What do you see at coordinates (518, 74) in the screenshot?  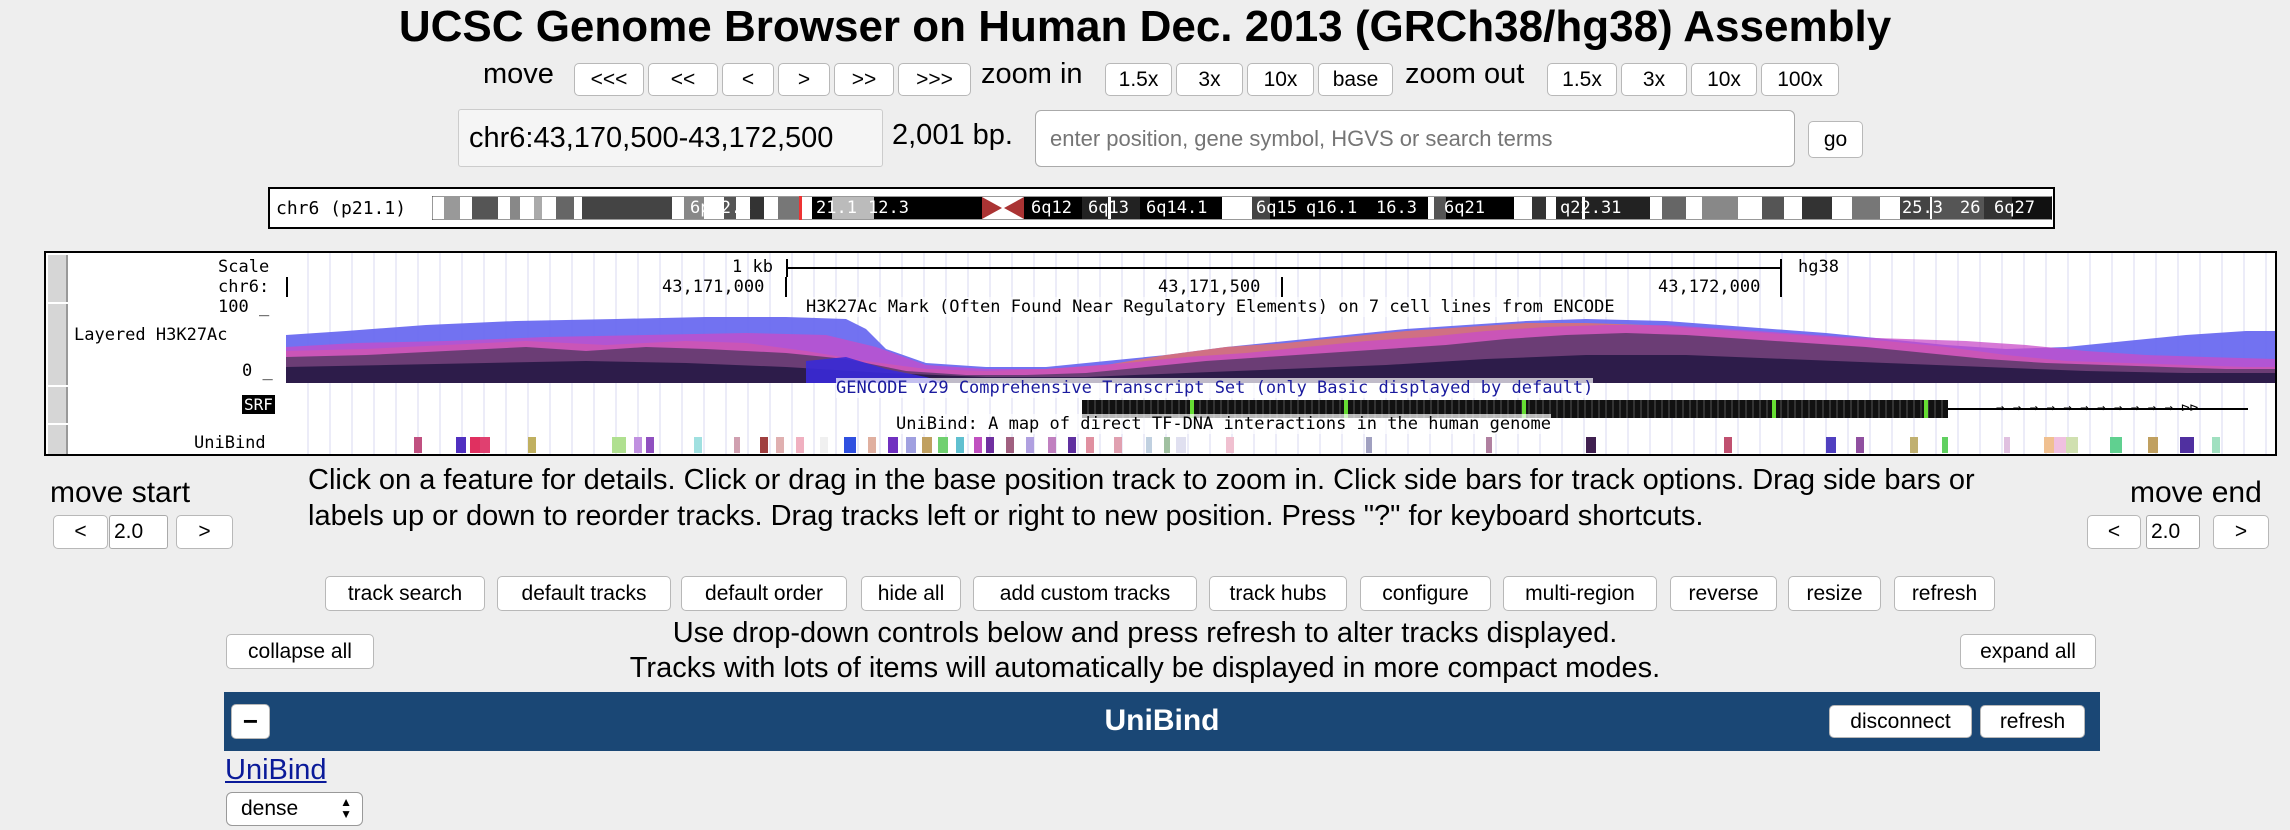 I see `move-label: move` at bounding box center [518, 74].